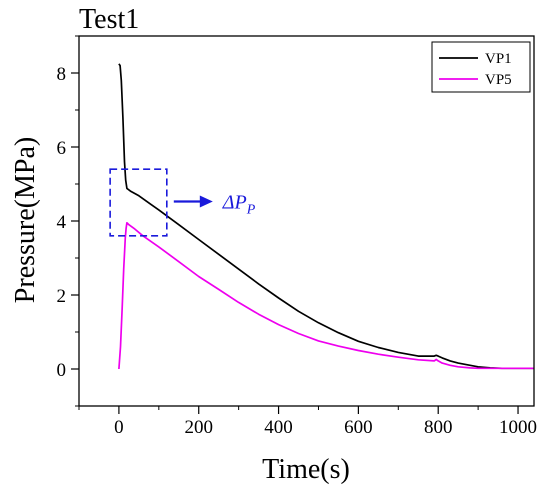 The height and width of the screenshot is (498, 550). I want to click on x-tick-label-400: 400, so click(278, 427).